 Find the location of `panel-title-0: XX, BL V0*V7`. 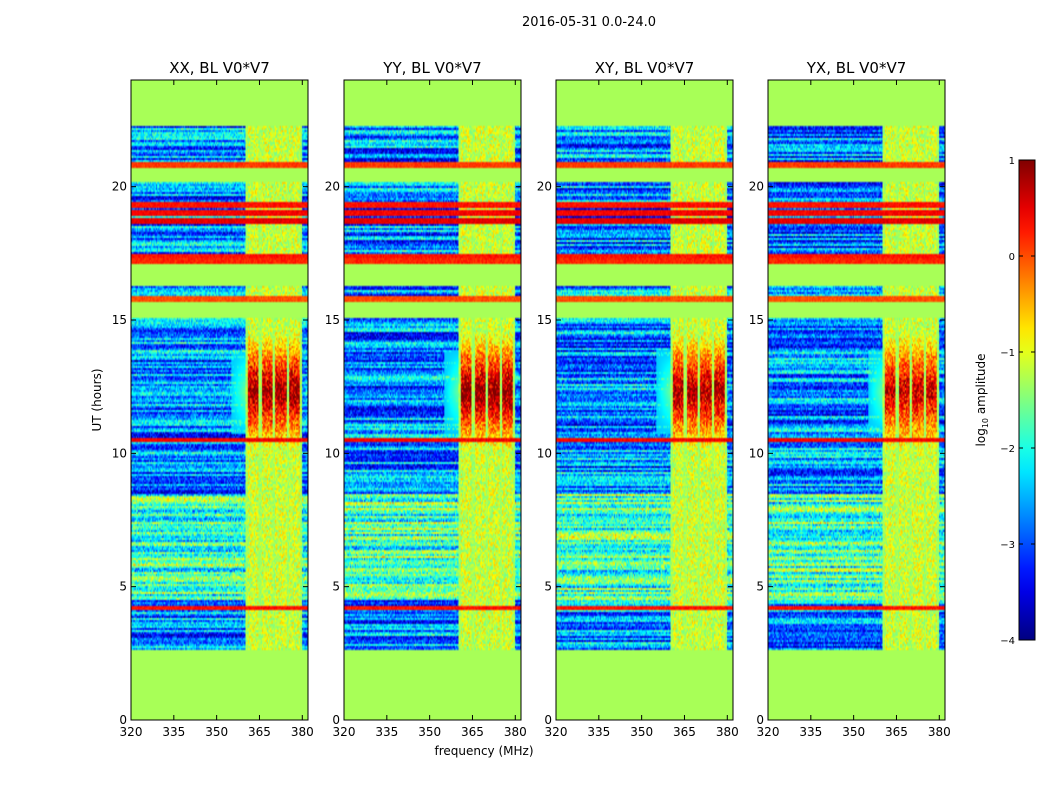

panel-title-0: XX, BL V0*V7 is located at coordinates (219, 68).